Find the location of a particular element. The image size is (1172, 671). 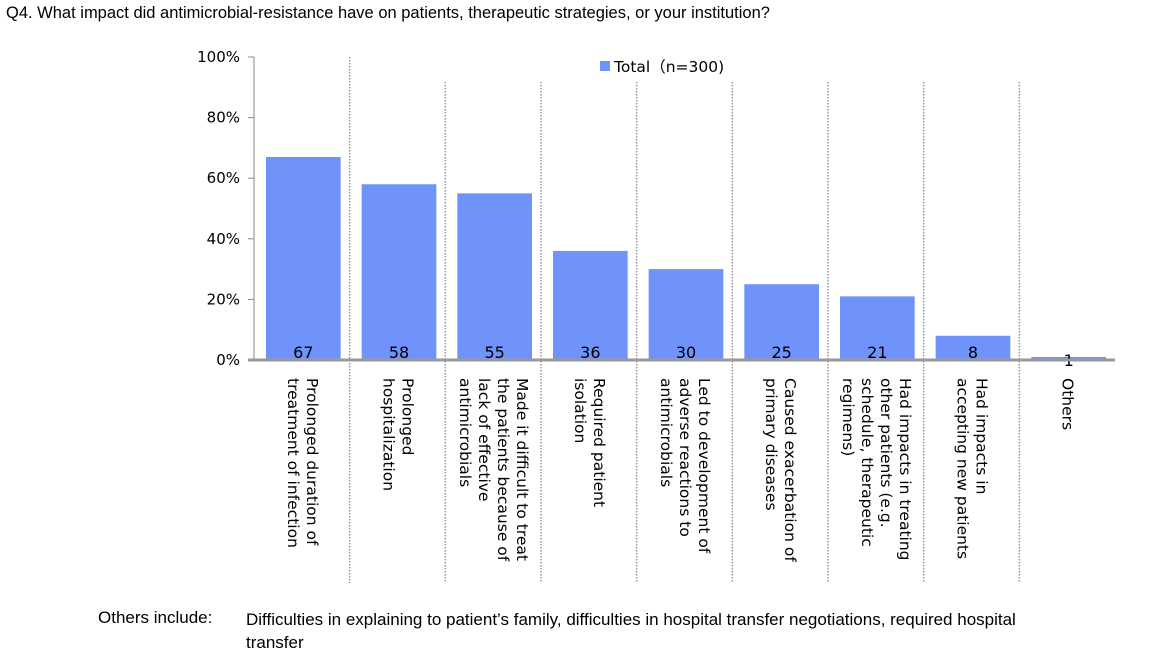

y-tick-label: 60% is located at coordinates (223, 178).